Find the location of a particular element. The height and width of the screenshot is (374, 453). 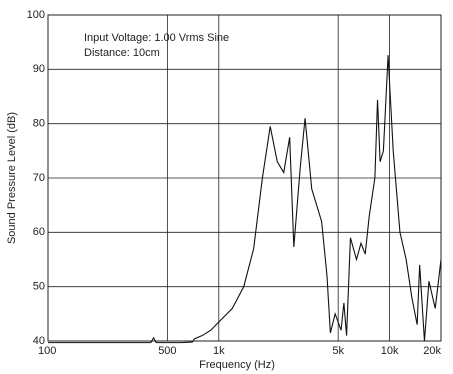

x-tick-label: 10k is located at coordinates (390, 351).